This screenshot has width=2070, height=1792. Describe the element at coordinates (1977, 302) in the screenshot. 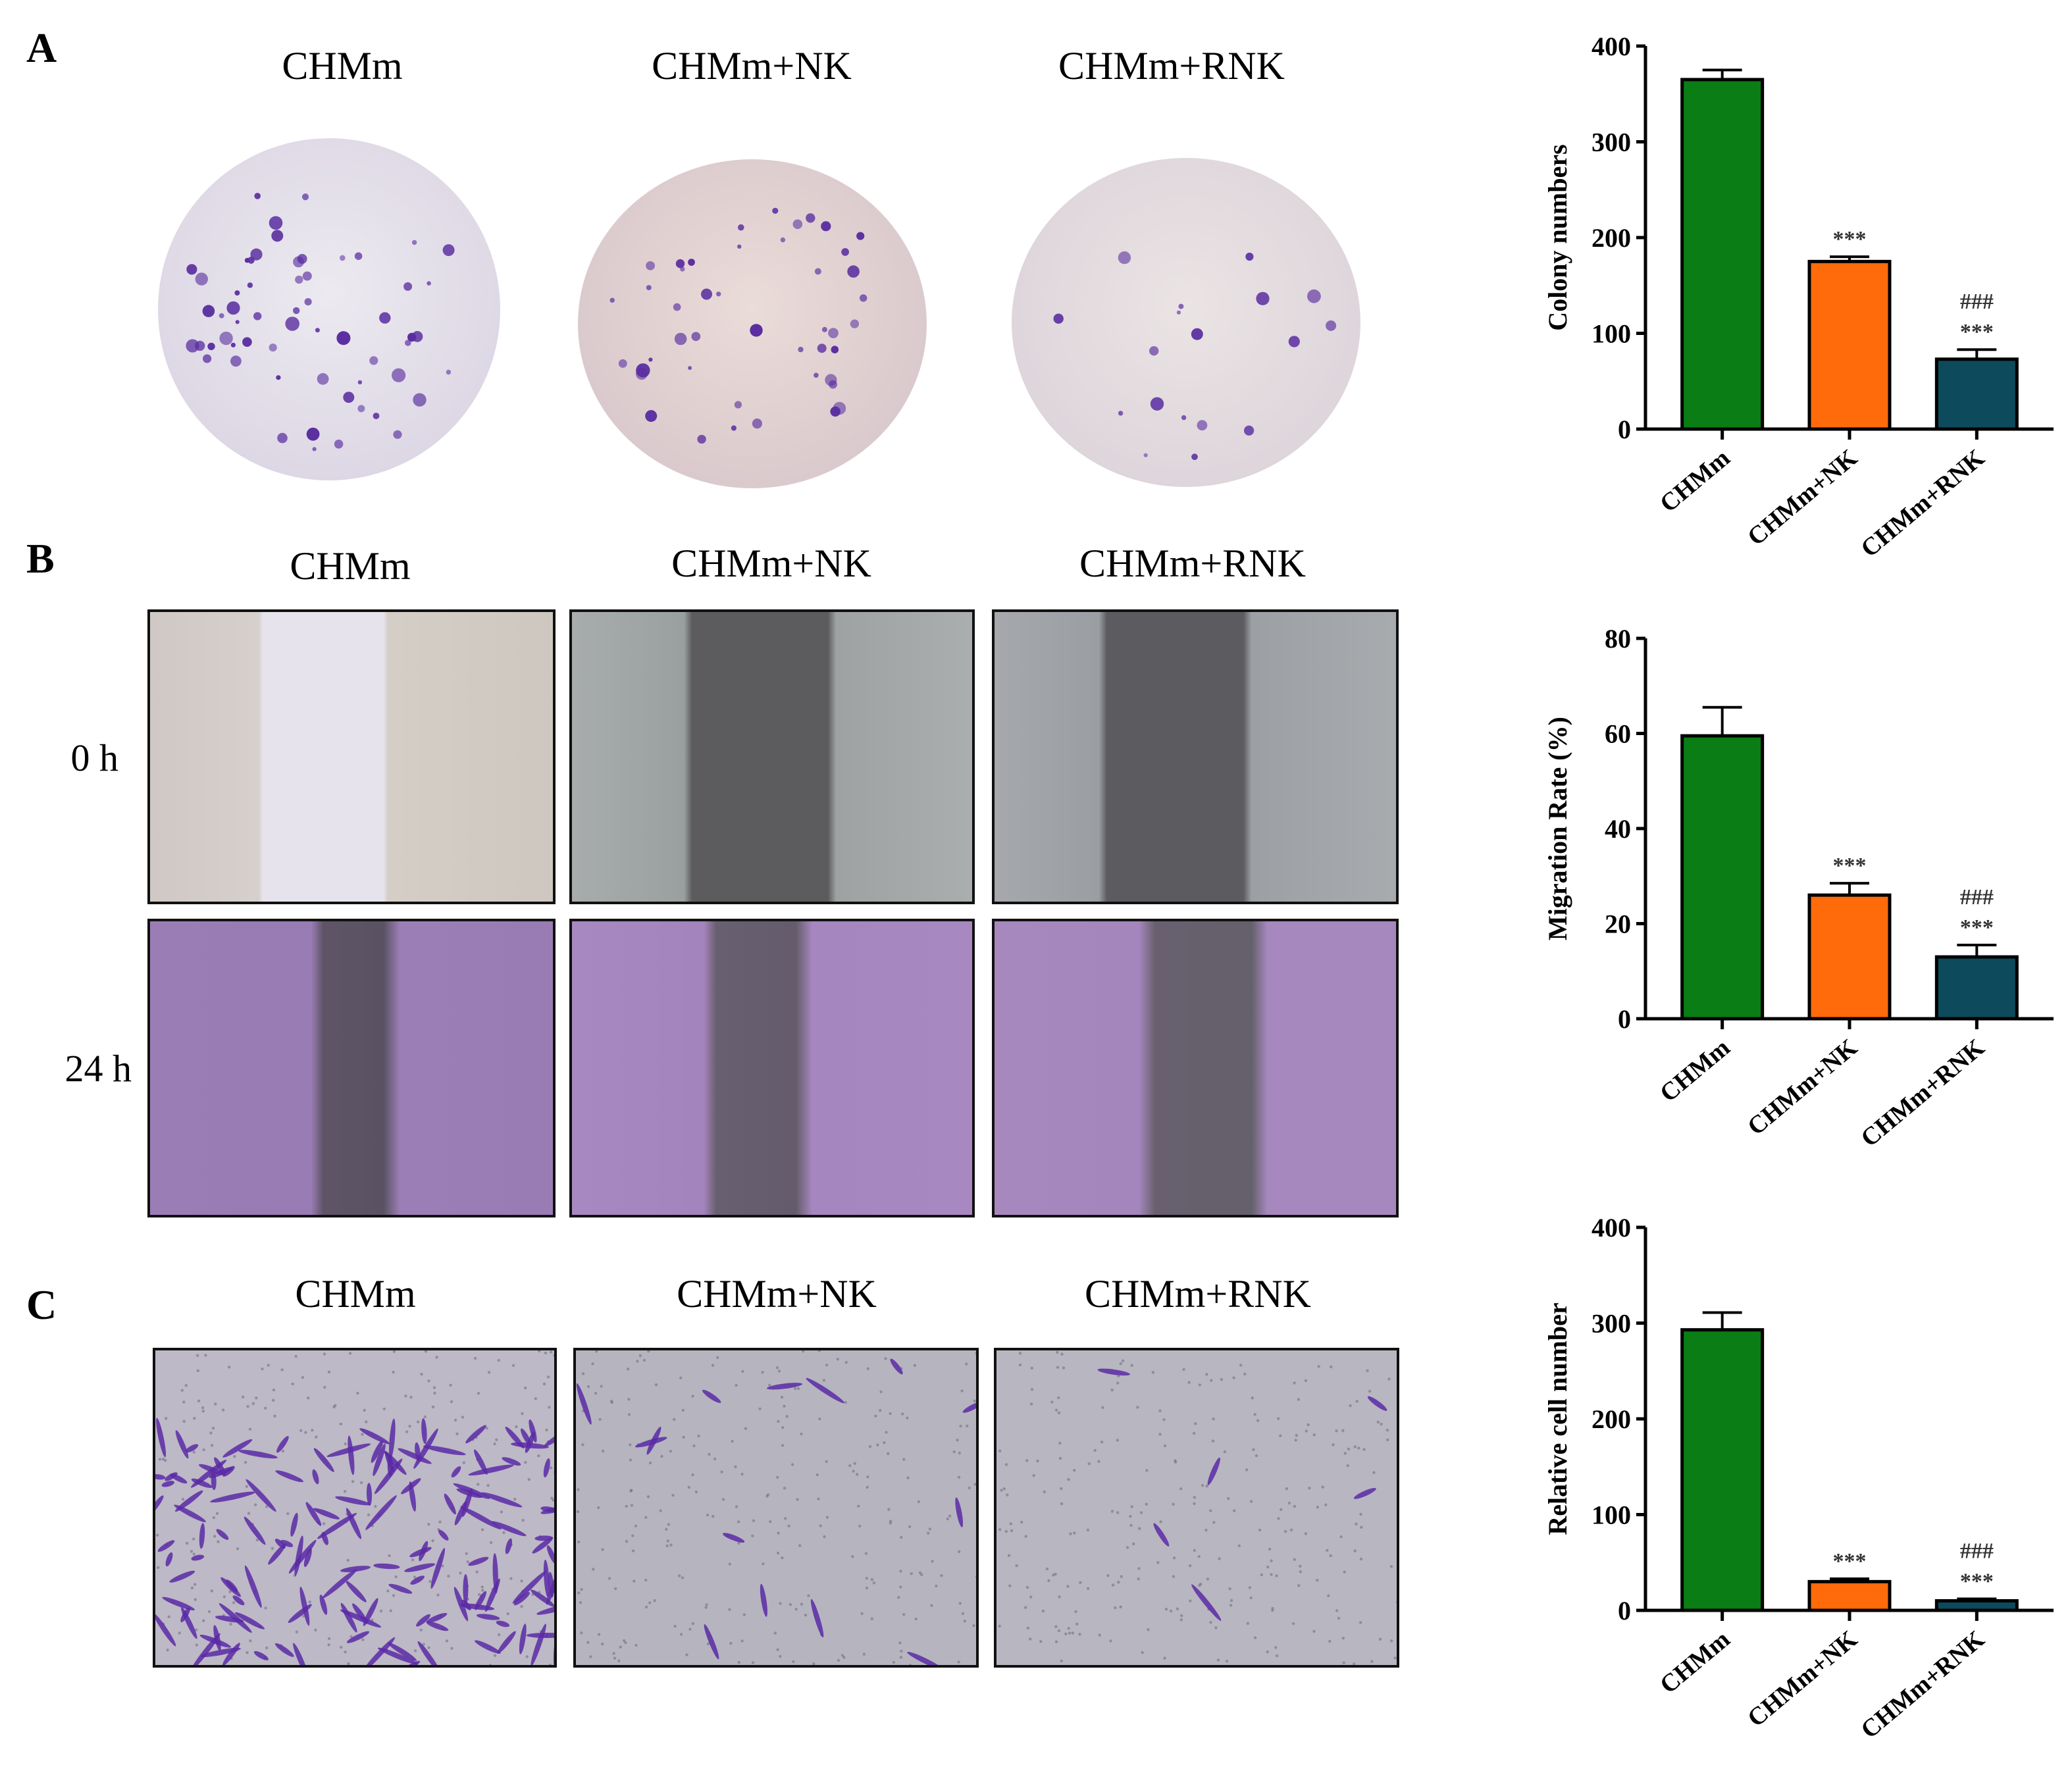

I see `significance-marker: ###` at that location.